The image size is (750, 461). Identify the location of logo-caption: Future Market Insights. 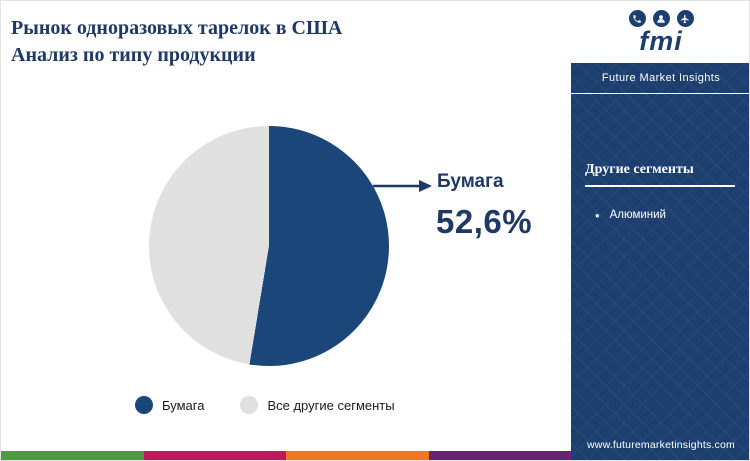
(661, 78).